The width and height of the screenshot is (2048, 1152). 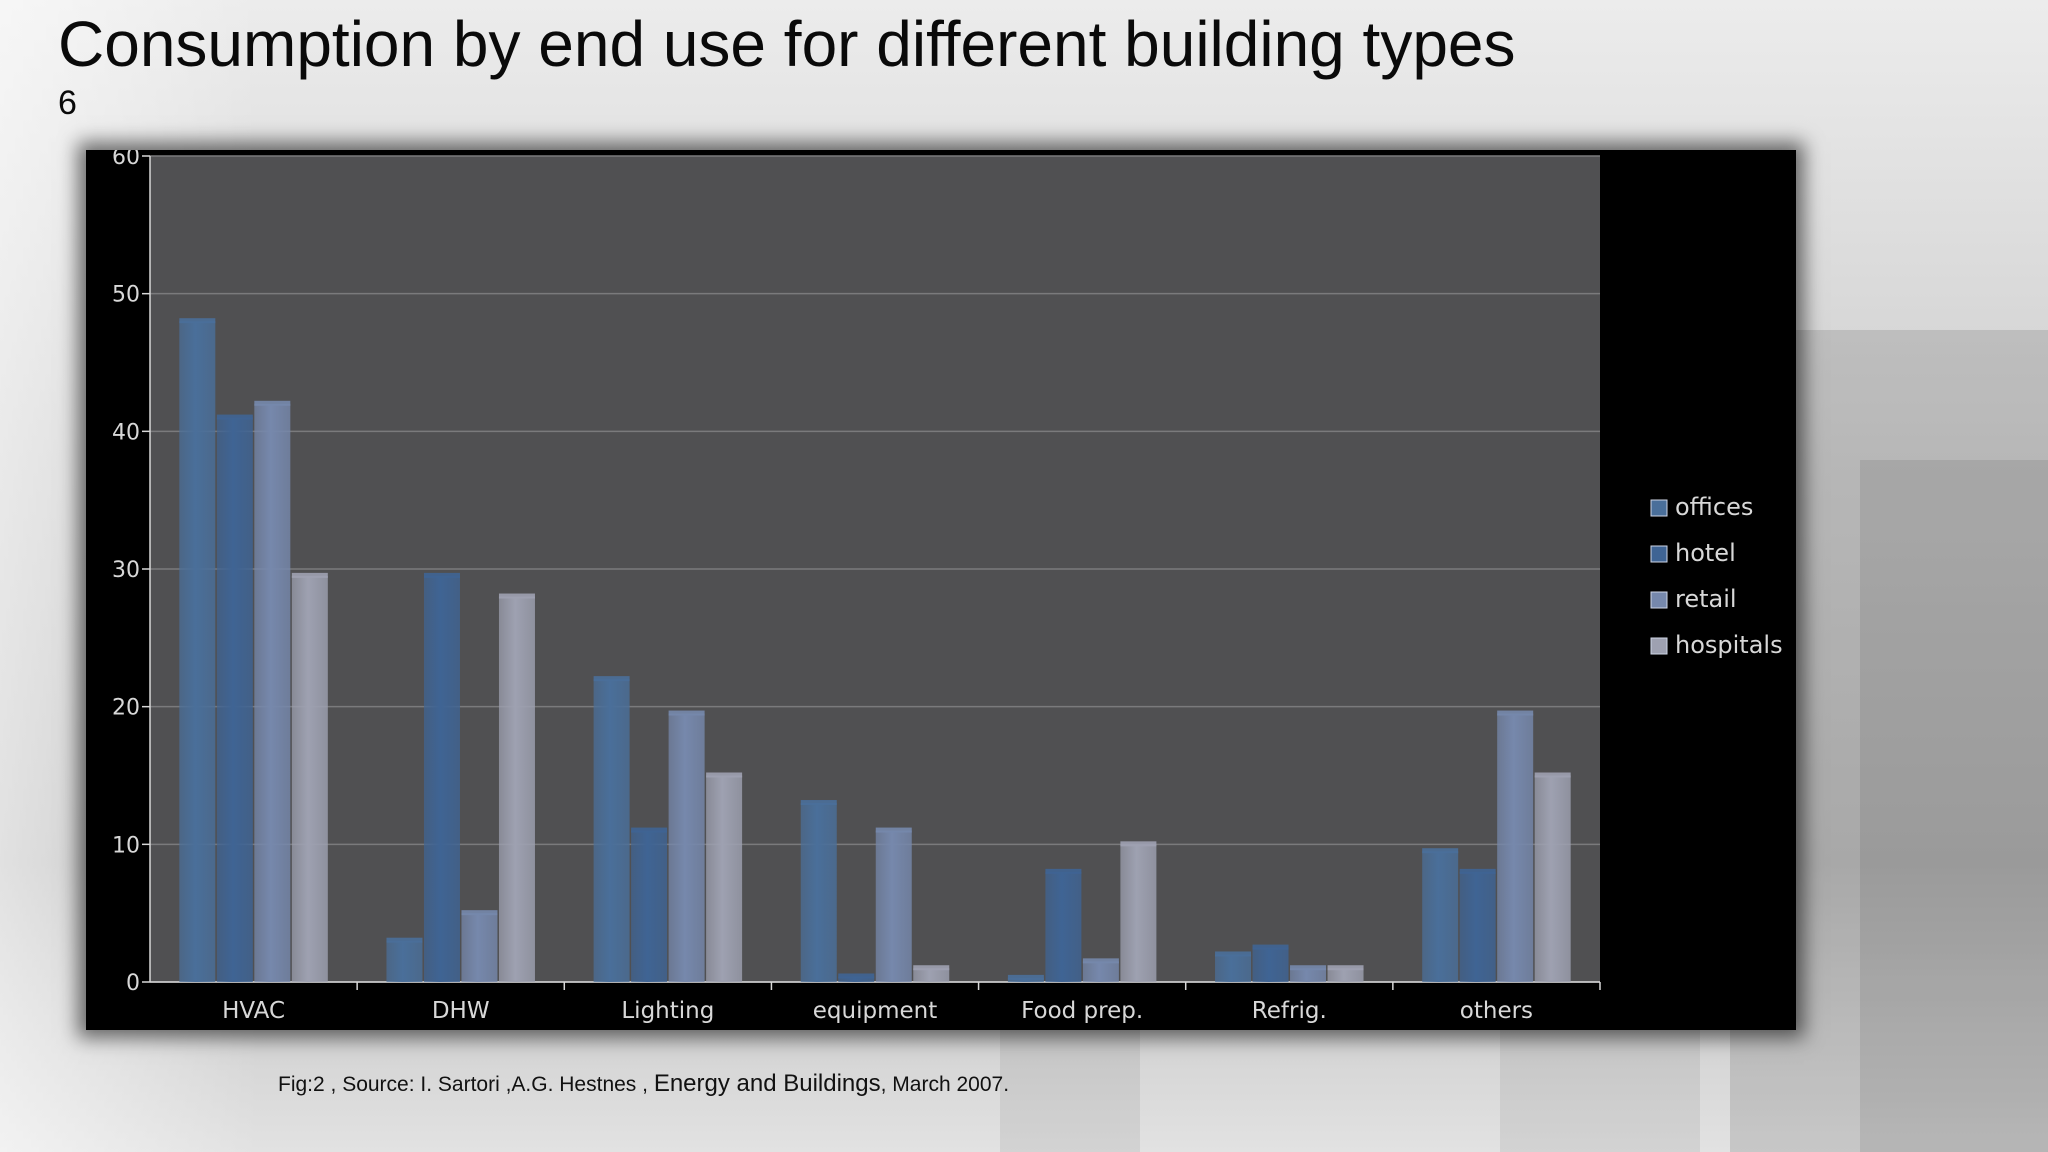 I want to click on legend-label-retail: retail, so click(x=1706, y=599).